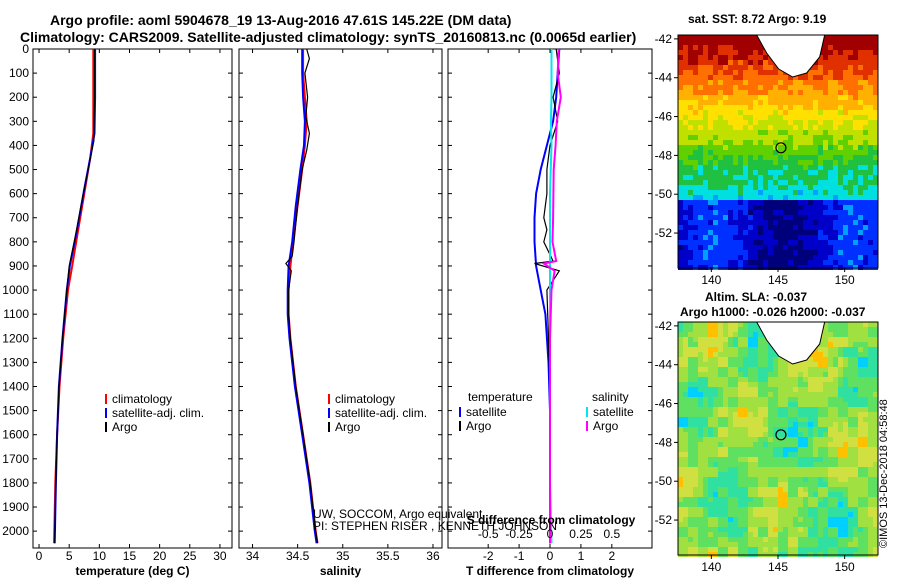  What do you see at coordinates (348, 427) in the screenshot?
I see `legend-sal-2: Argo` at bounding box center [348, 427].